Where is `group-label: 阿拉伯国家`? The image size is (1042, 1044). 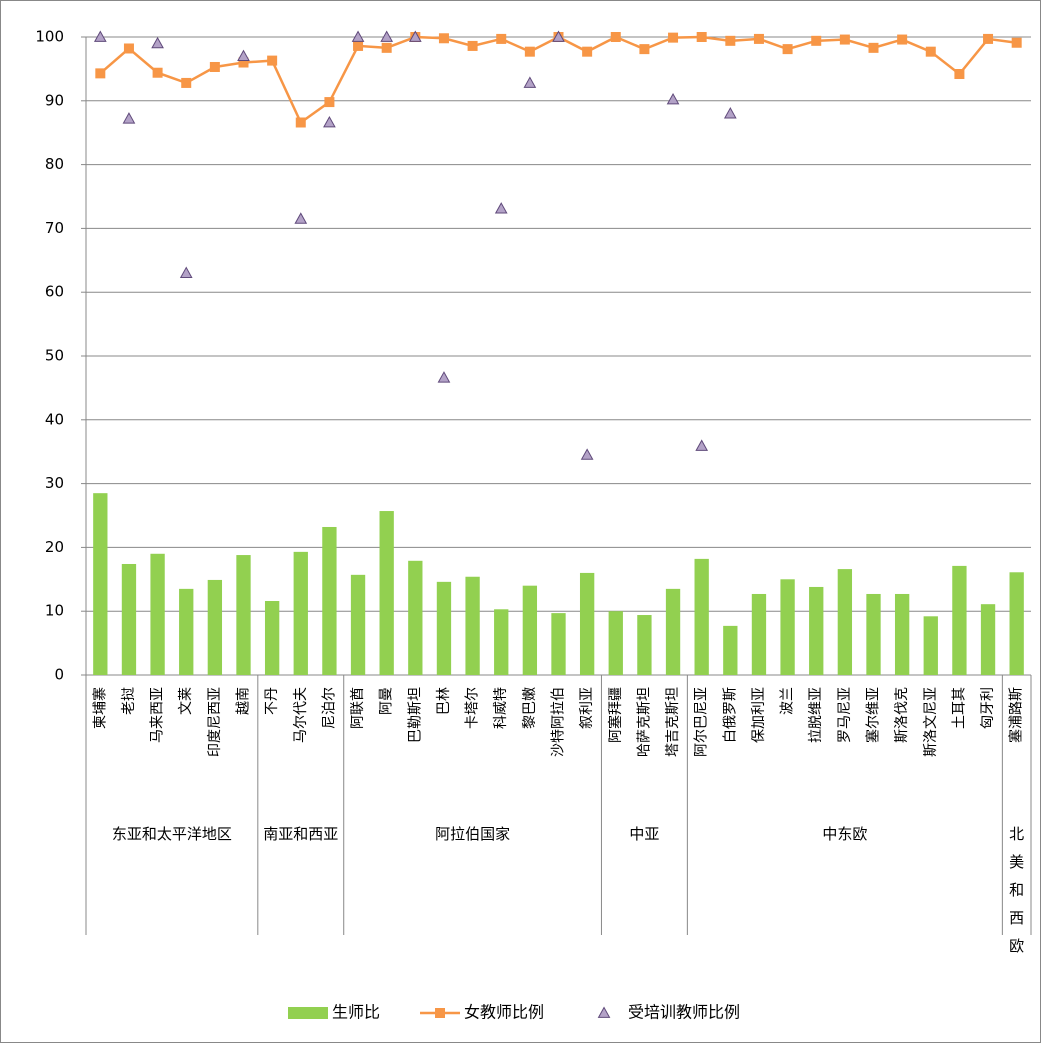 group-label: 阿拉伯国家 is located at coordinates (473, 834).